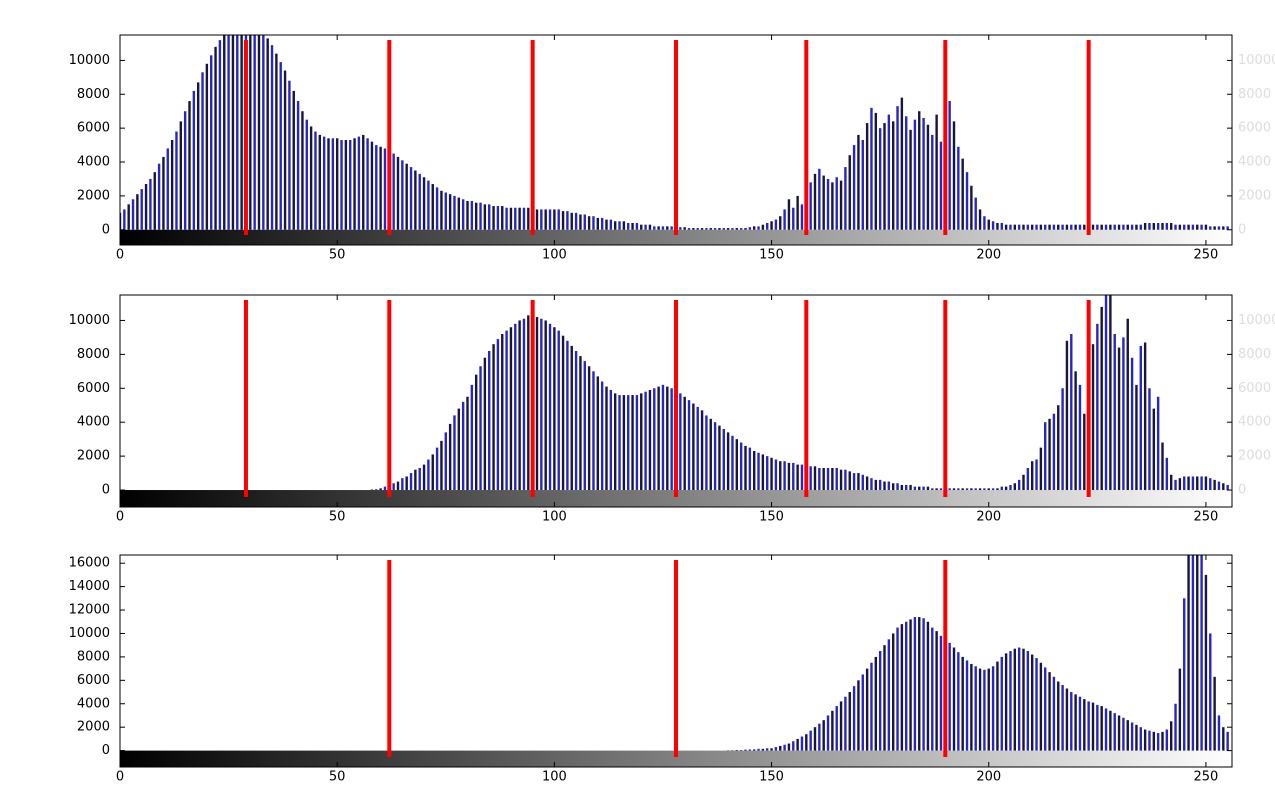 This screenshot has height=812, width=1275. What do you see at coordinates (988, 255) in the screenshot?
I see `x-tick-label: 200` at bounding box center [988, 255].